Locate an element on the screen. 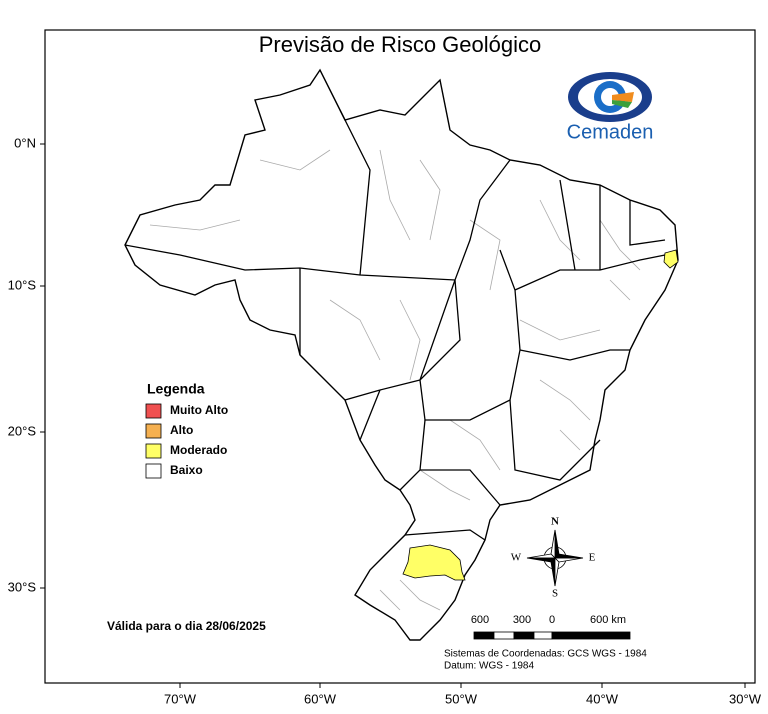 The height and width of the screenshot is (714, 768). legend: Legenda Muito Alto Alto Moderado Baixo is located at coordinates (186, 430).